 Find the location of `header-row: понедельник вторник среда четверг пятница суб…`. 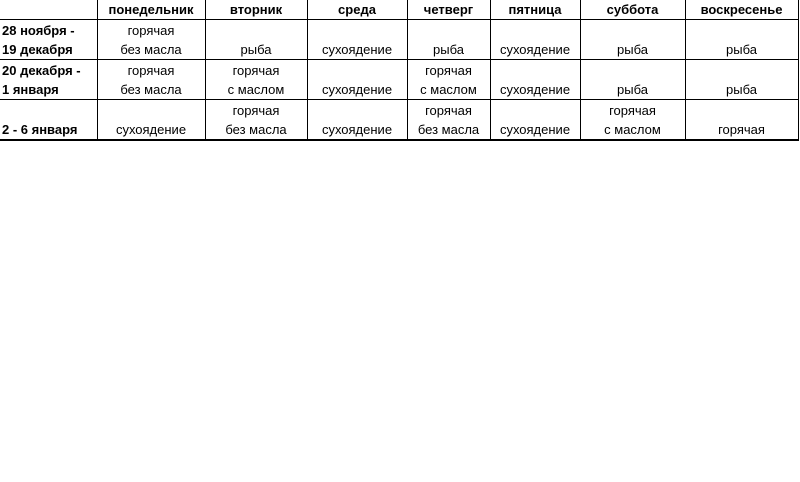

header-row: понедельник вторник среда четверг пятница суб… is located at coordinates (399, 10).